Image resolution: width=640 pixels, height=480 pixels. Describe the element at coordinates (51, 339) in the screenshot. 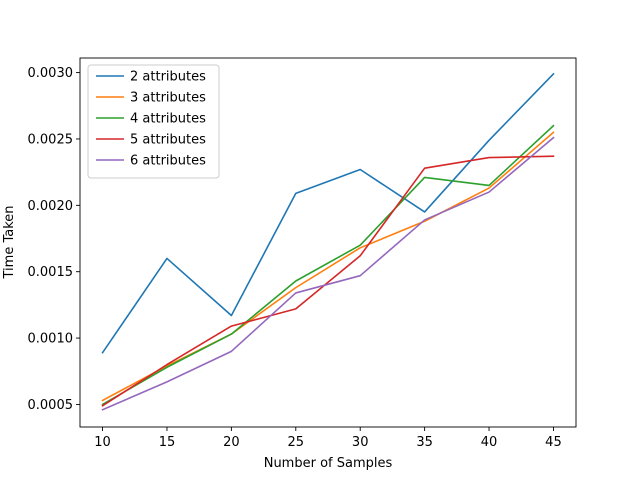

I see `y-tick-label: 0.0010` at that location.